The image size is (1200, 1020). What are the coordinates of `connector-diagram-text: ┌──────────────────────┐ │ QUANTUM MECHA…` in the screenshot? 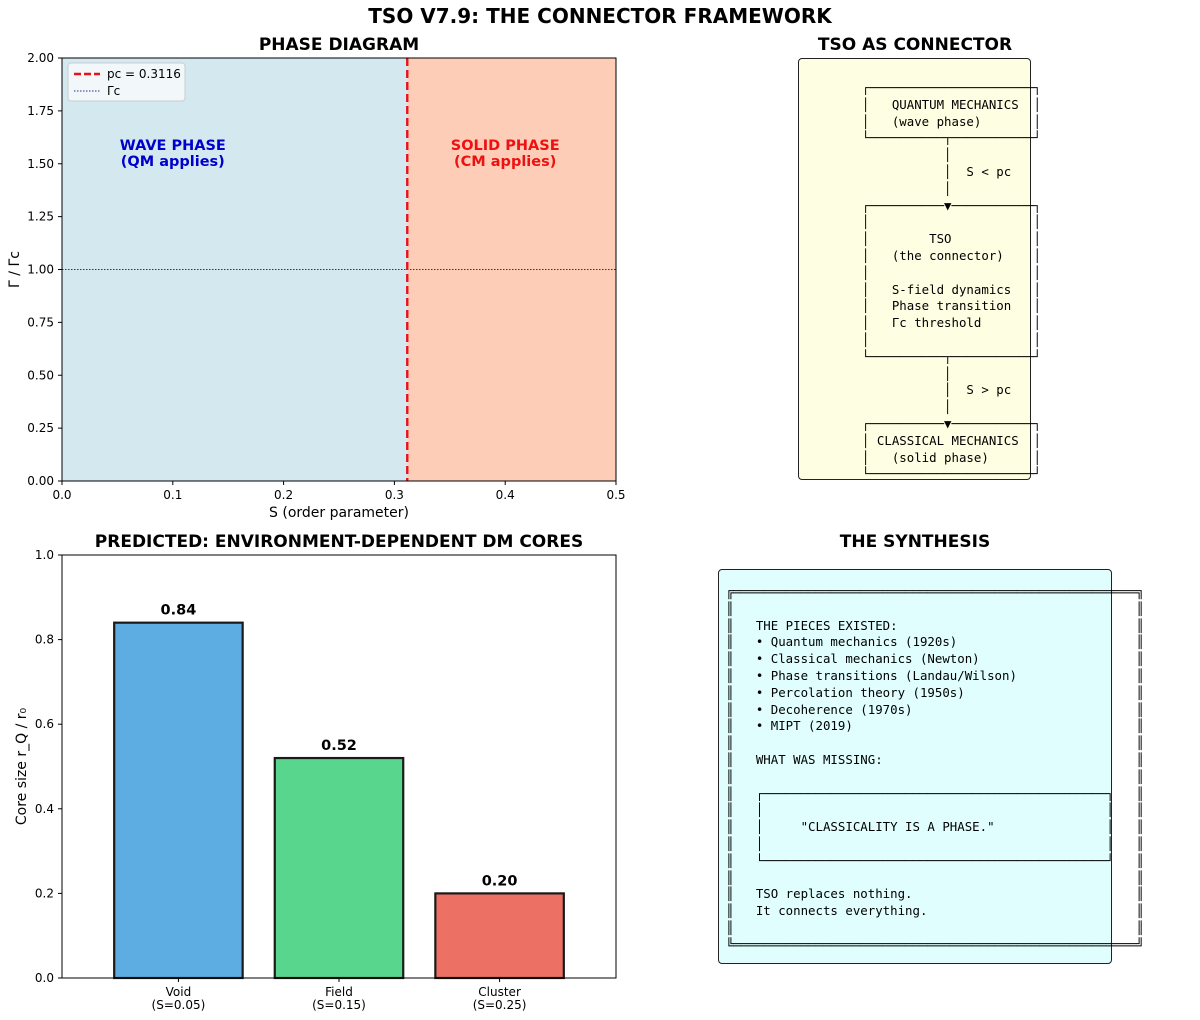 It's located at (952, 281).